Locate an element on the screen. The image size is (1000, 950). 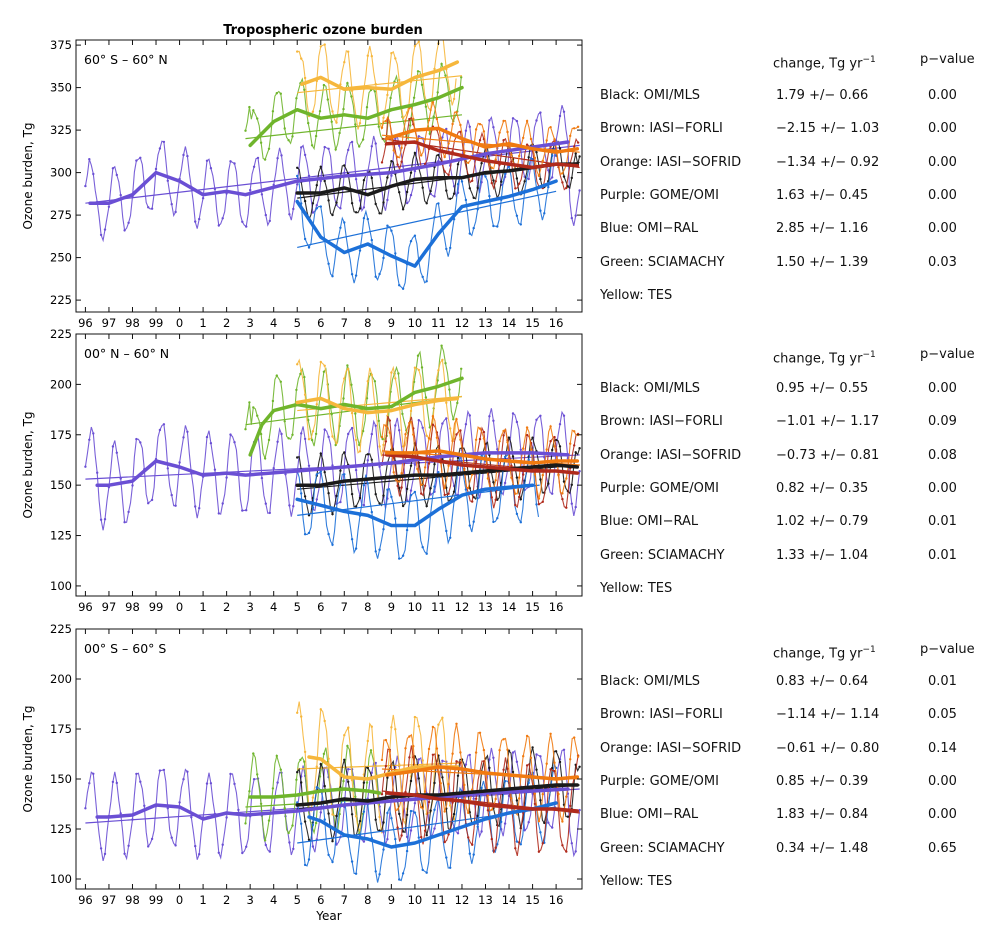
x-tick-label: 9 is located at coordinates (391, 323).